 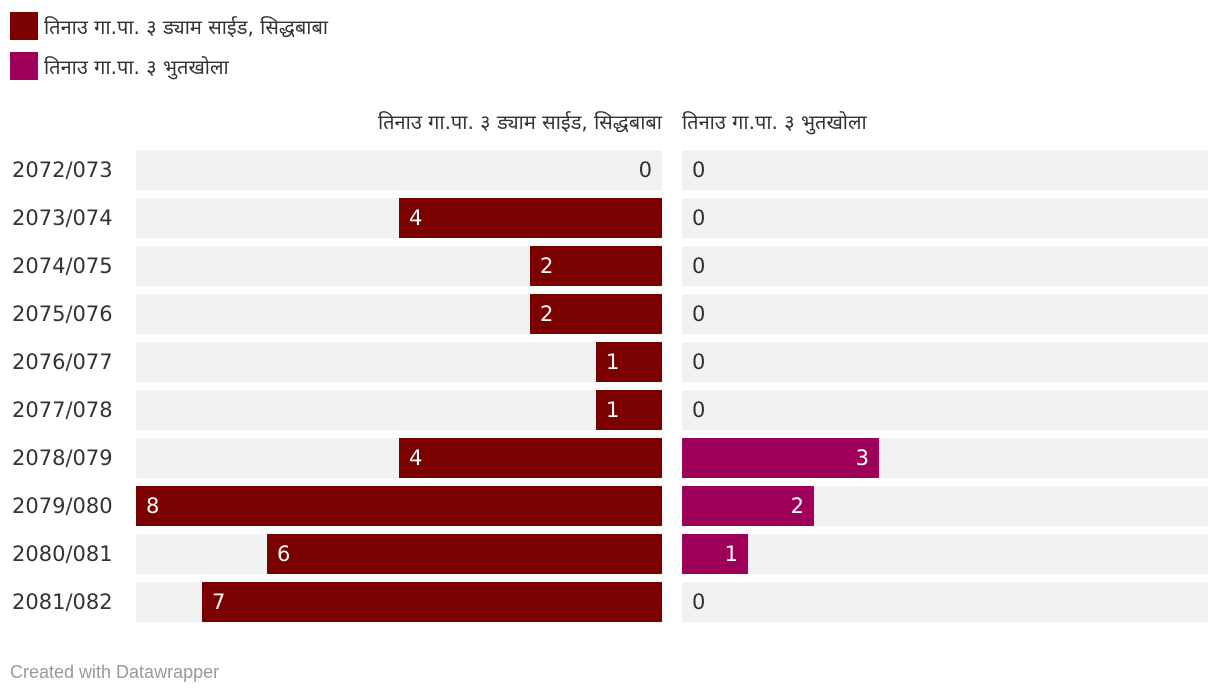 What do you see at coordinates (62, 362) in the screenshot?
I see `category-label: 2076/077` at bounding box center [62, 362].